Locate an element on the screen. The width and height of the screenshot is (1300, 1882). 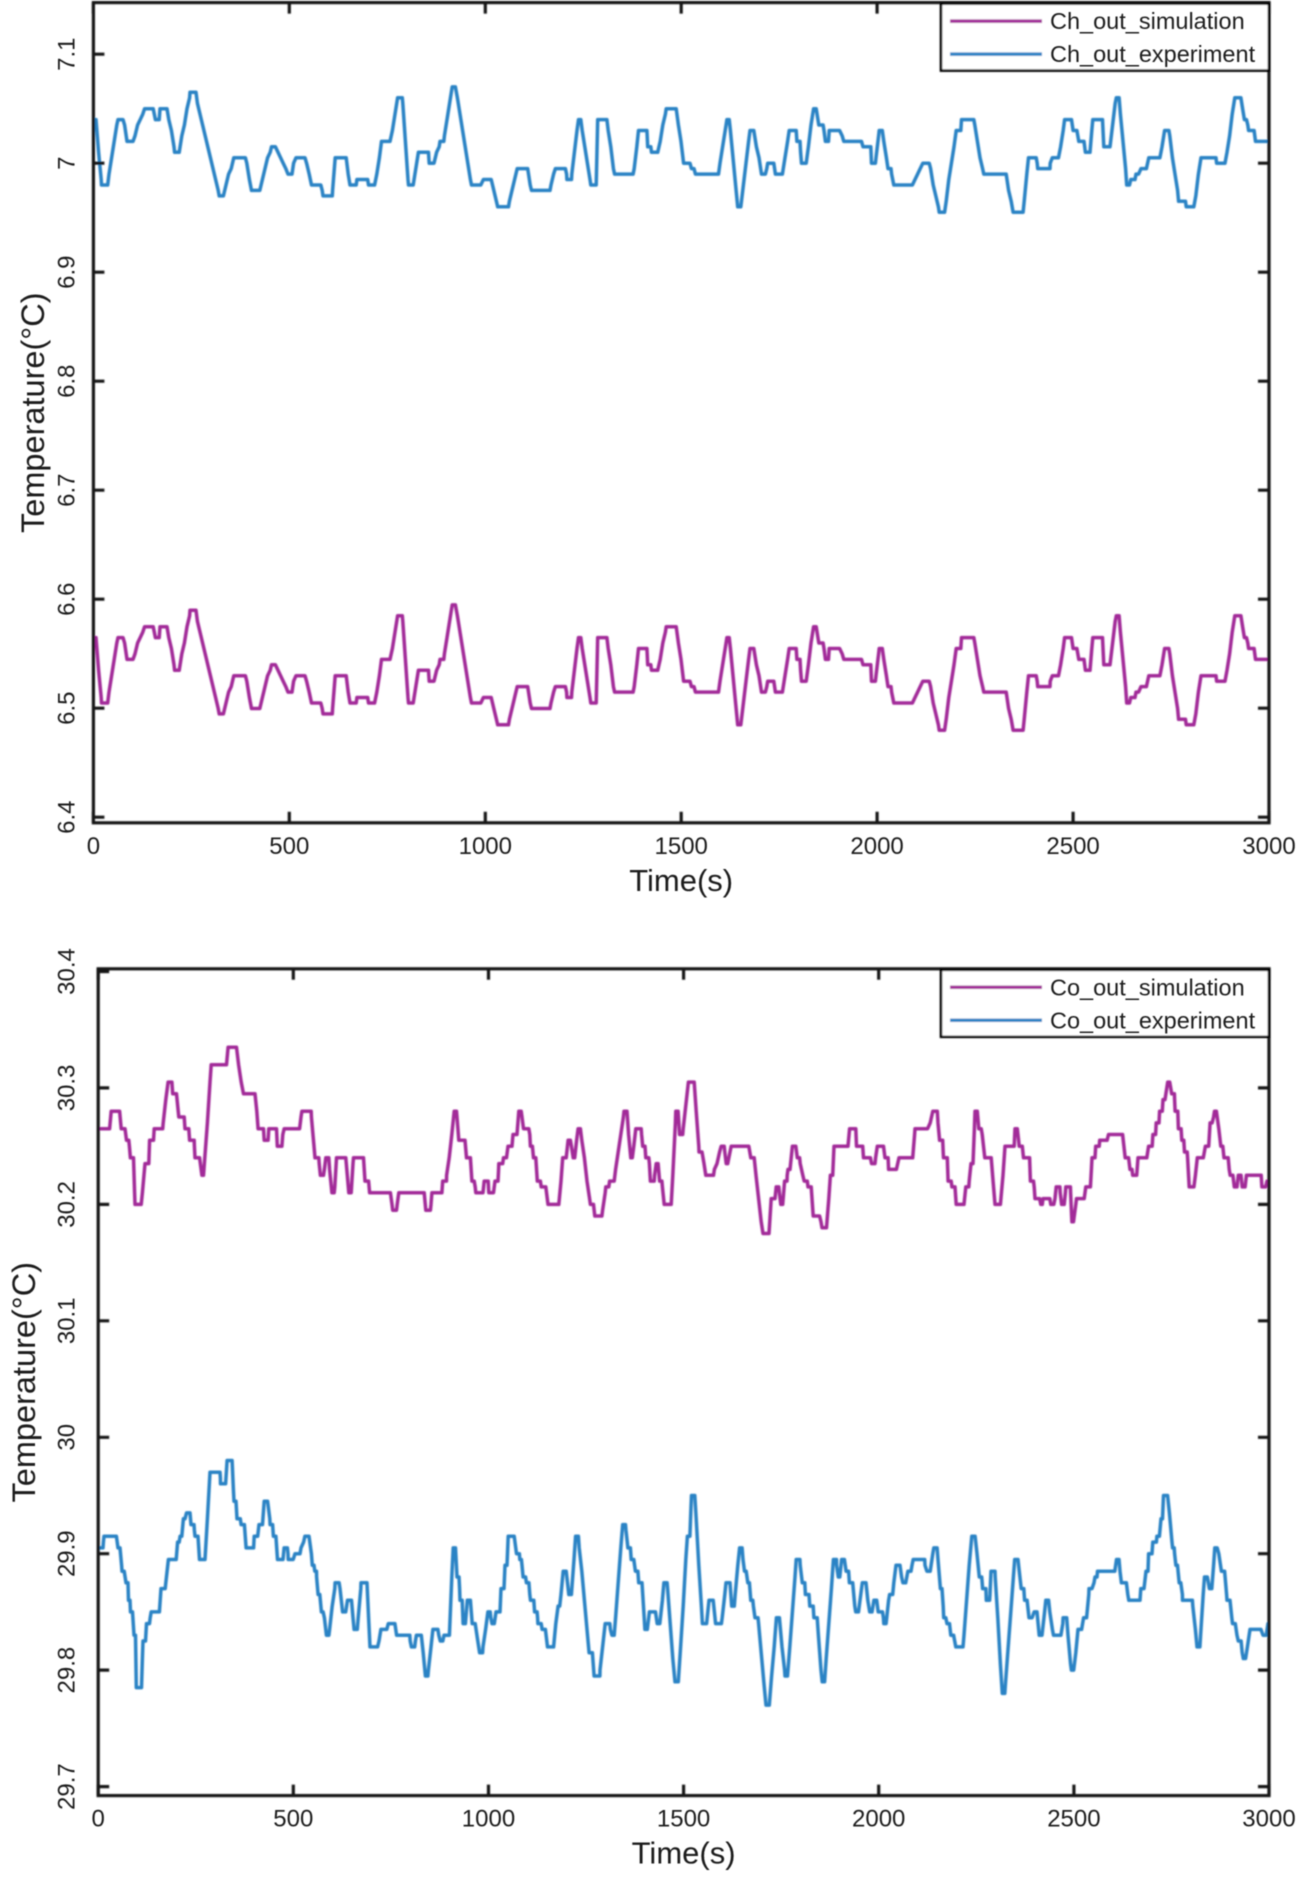
svg-text: 6.7 is located at coordinates (67, 490).